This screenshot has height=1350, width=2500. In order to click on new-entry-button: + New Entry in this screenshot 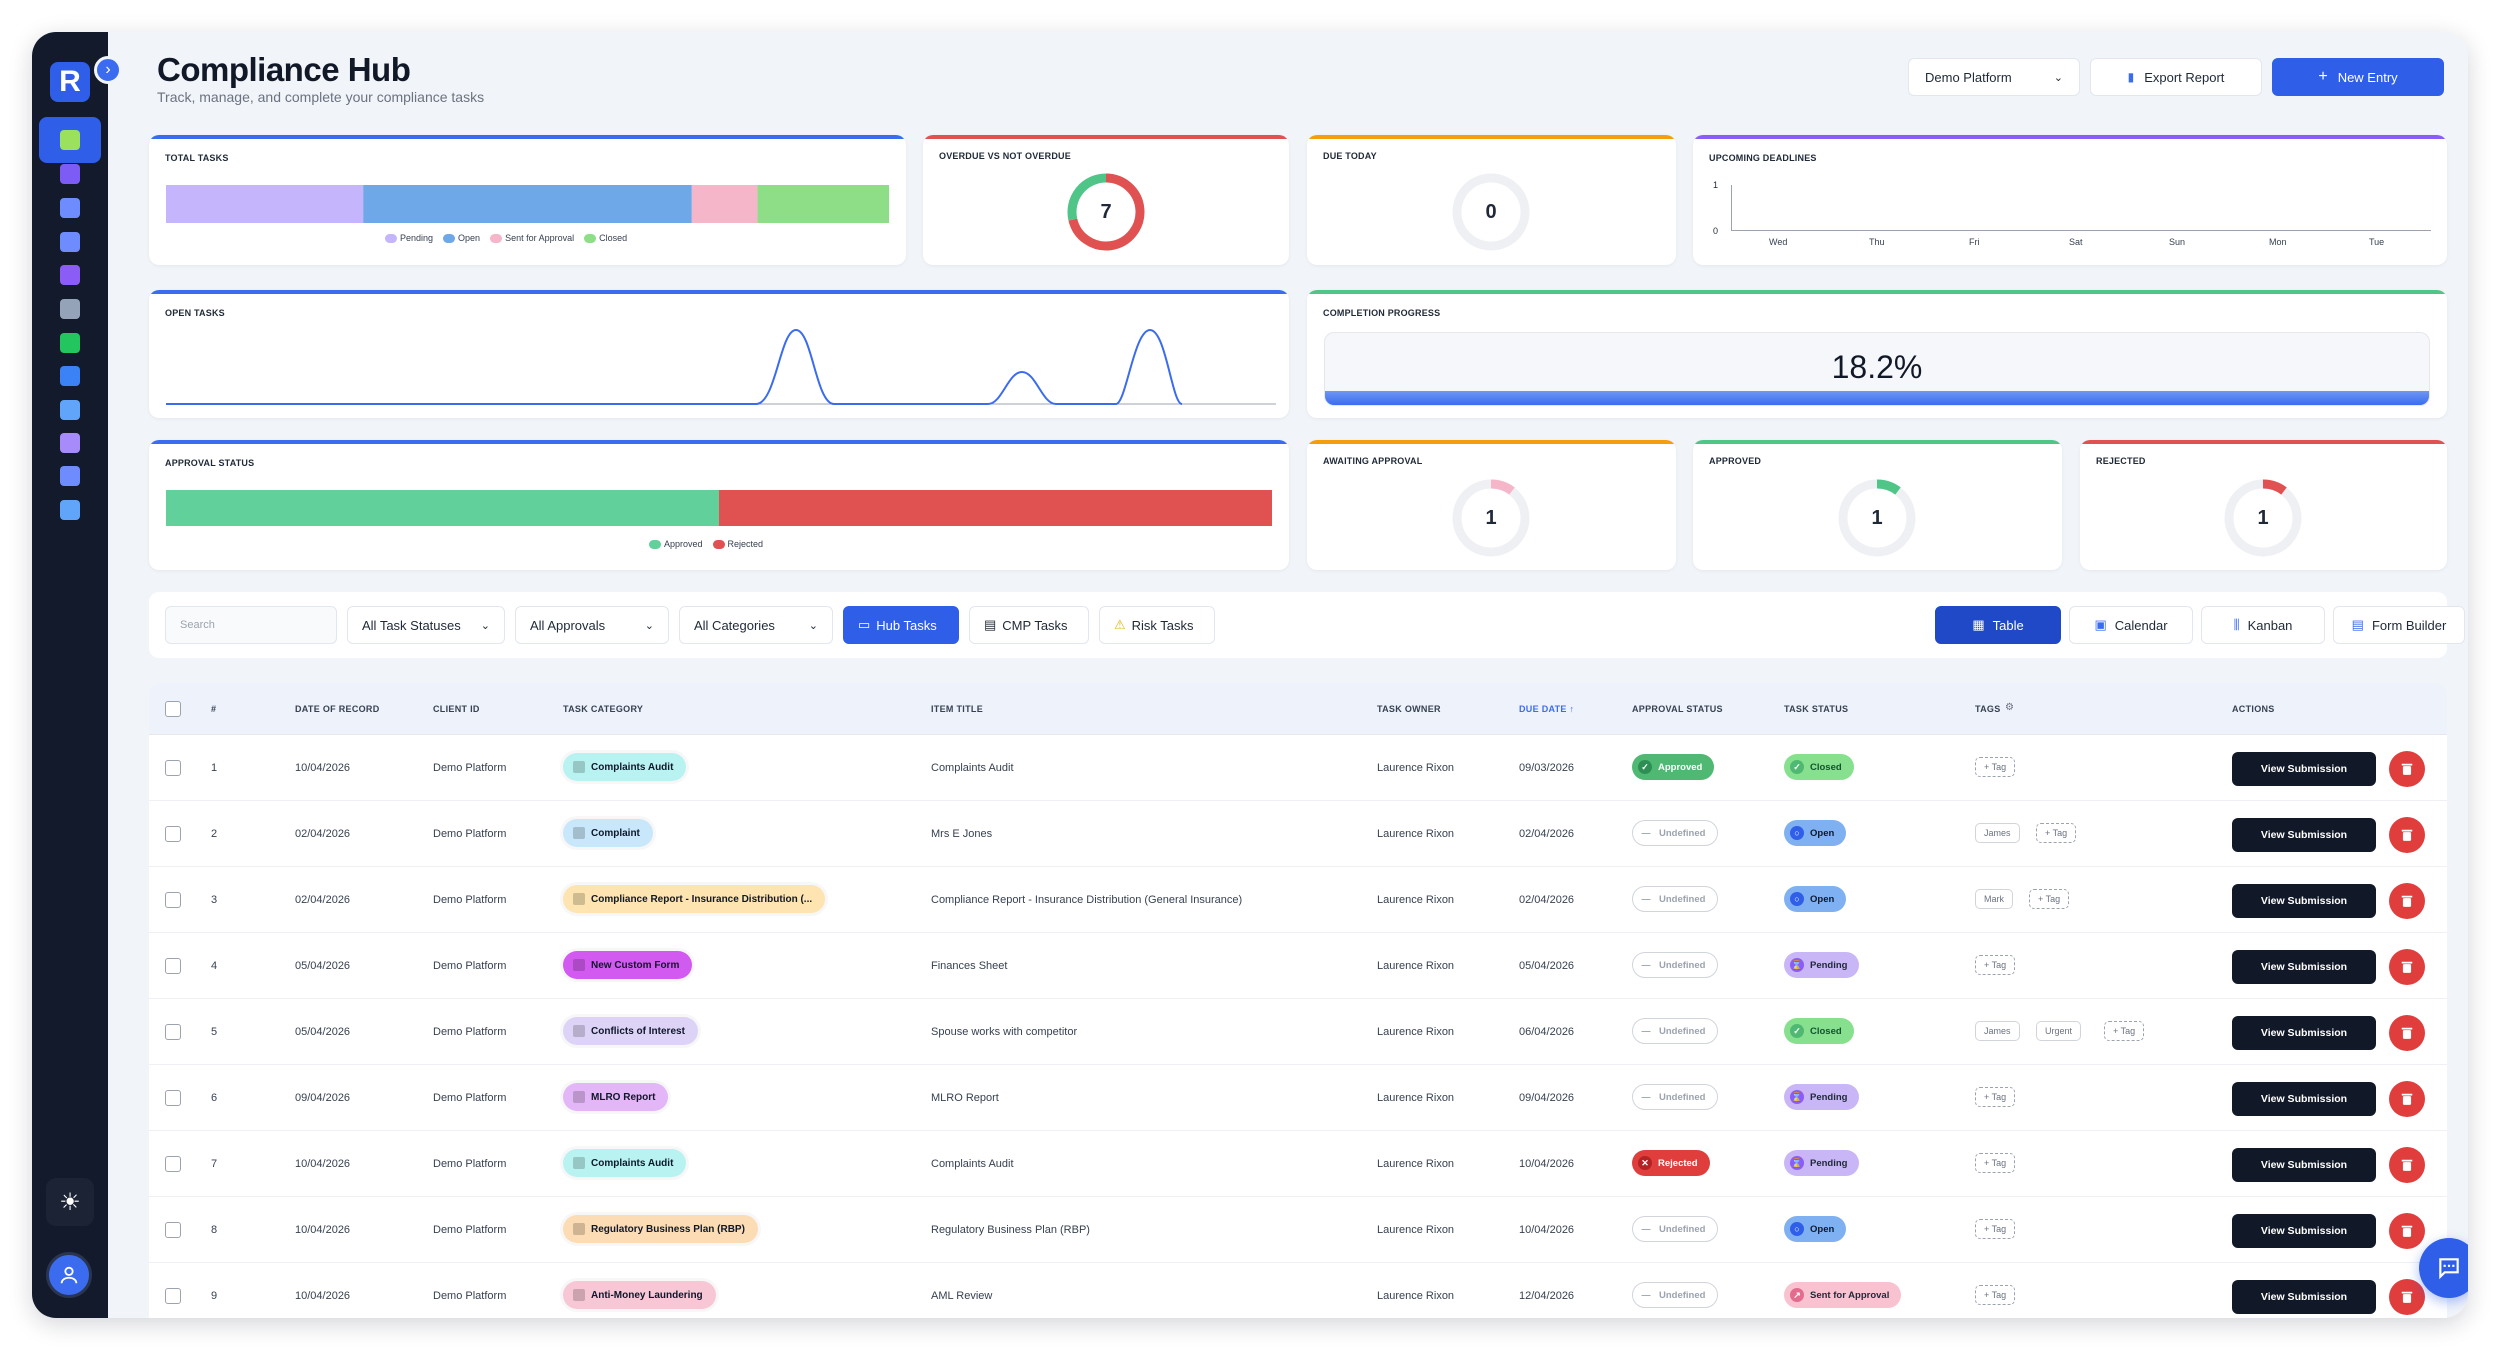, I will do `click(2358, 77)`.